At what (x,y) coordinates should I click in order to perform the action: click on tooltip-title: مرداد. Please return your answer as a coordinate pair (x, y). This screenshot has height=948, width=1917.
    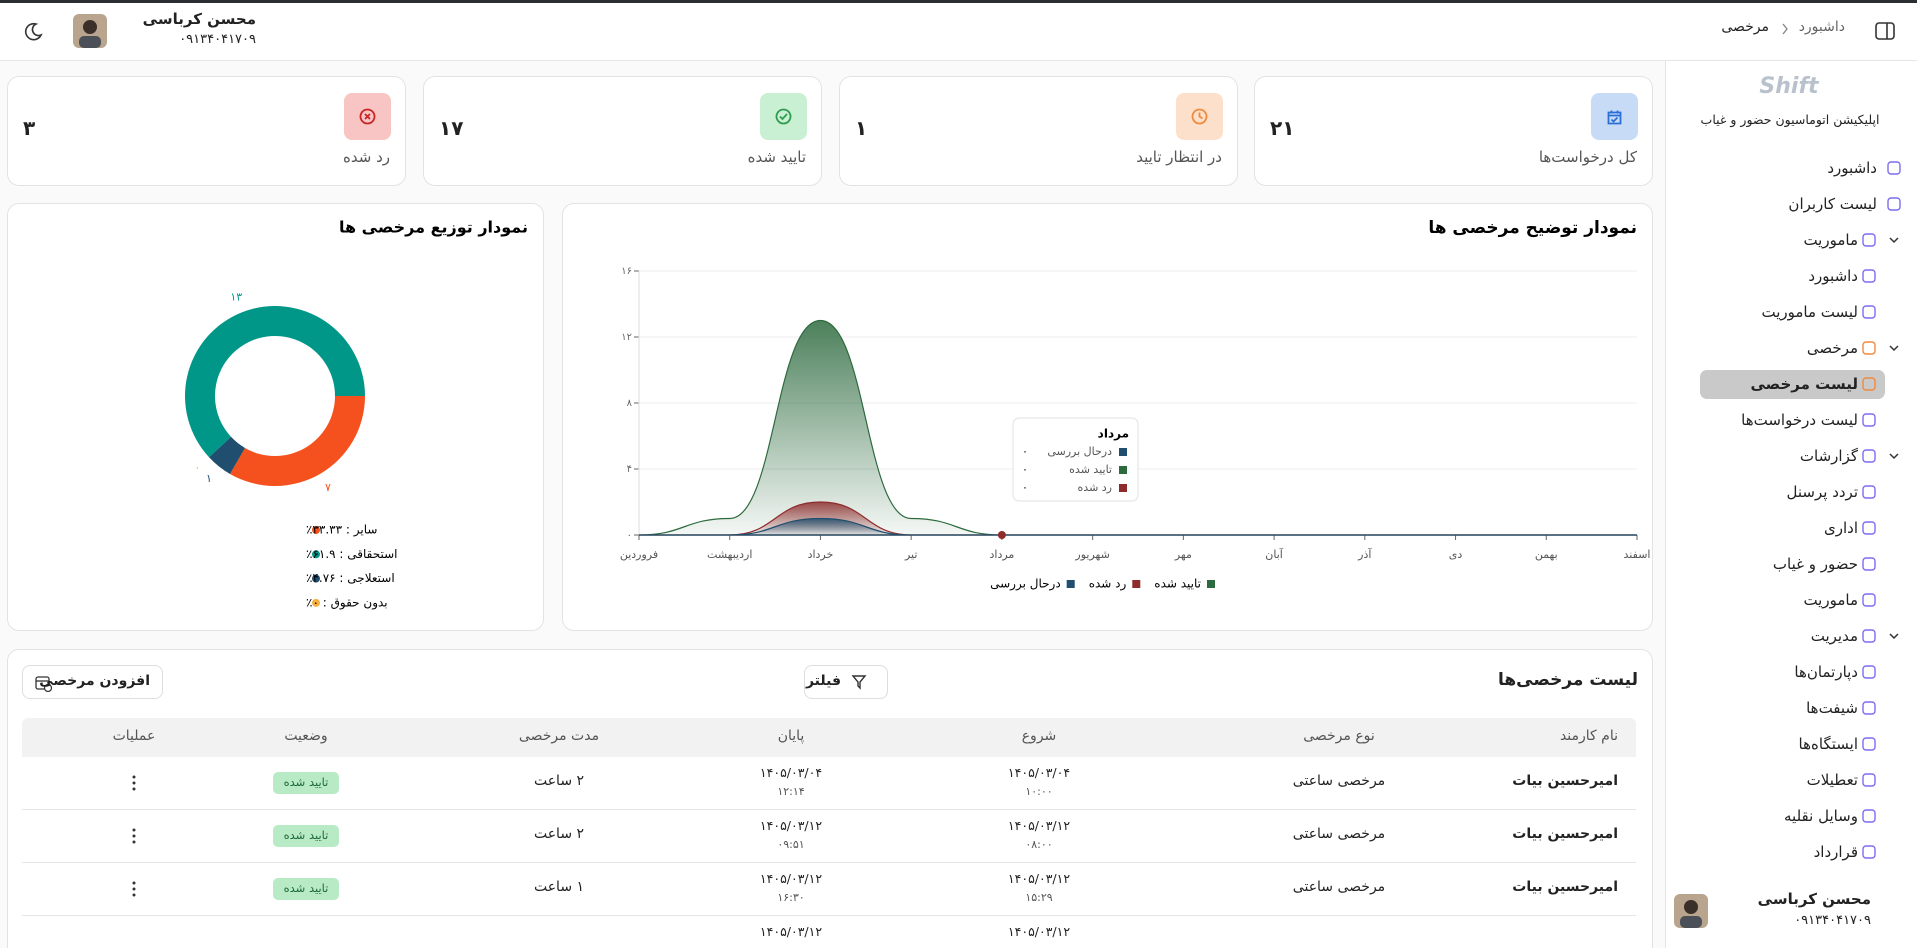
    Looking at the image, I should click on (1113, 434).